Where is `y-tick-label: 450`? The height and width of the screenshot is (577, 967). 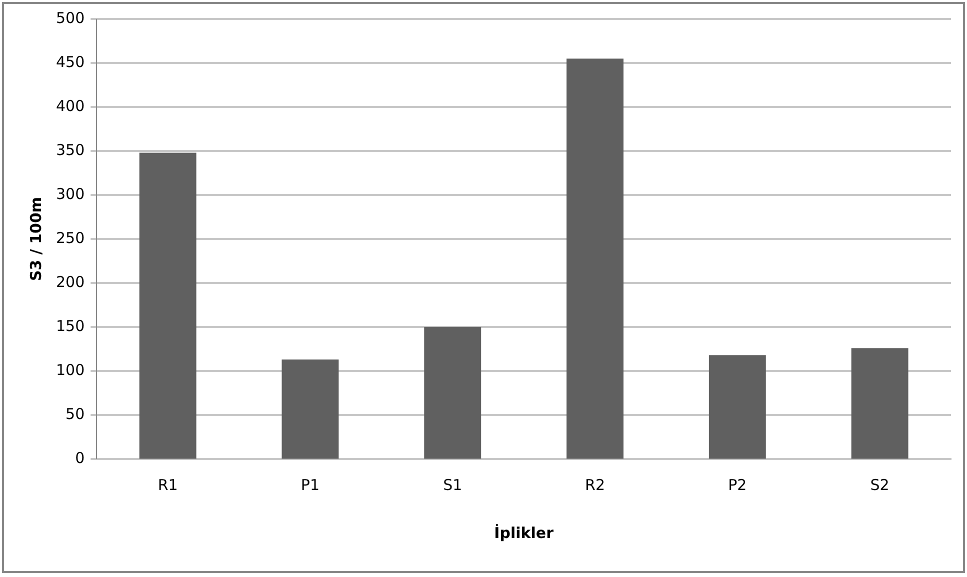 y-tick-label: 450 is located at coordinates (70, 61).